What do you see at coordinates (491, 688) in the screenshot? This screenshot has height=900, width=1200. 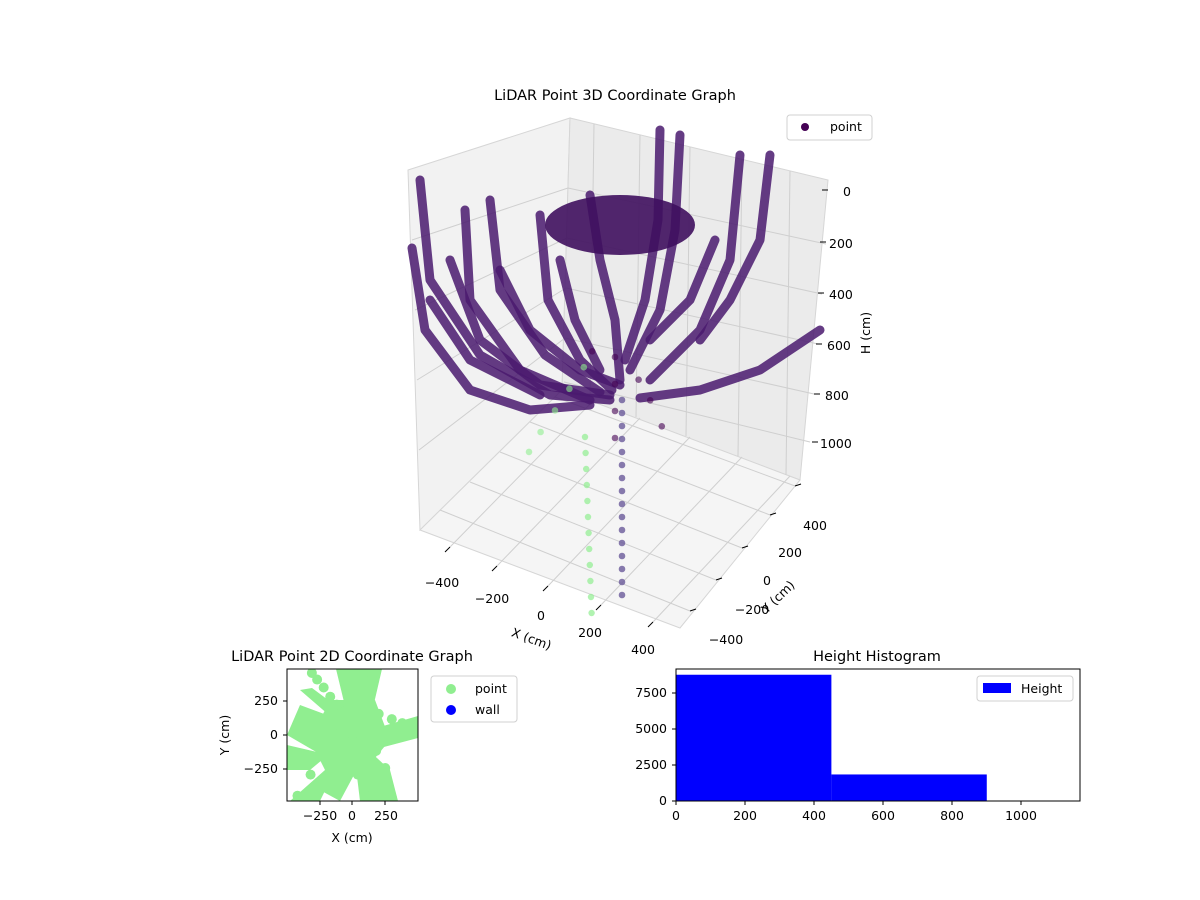 I see `legend-label-point: point` at bounding box center [491, 688].